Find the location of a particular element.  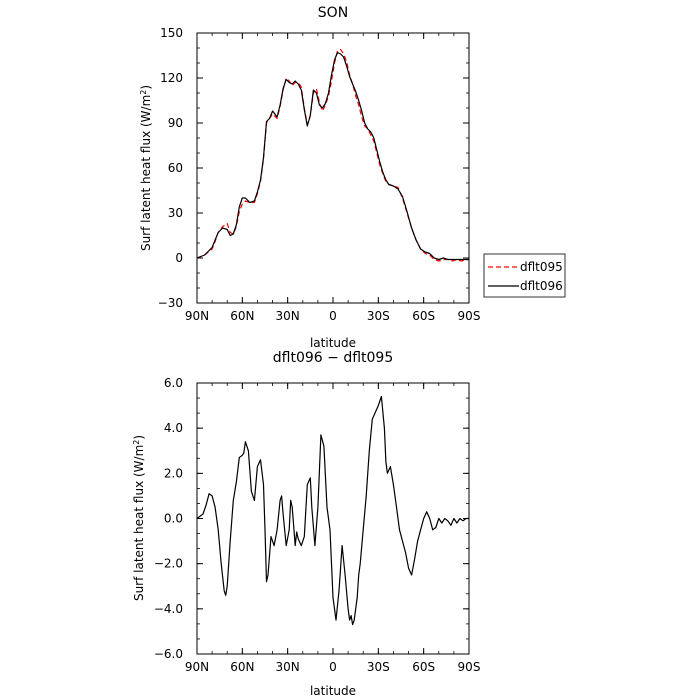

legend: dflt095 dflt096 is located at coordinates (524, 275).